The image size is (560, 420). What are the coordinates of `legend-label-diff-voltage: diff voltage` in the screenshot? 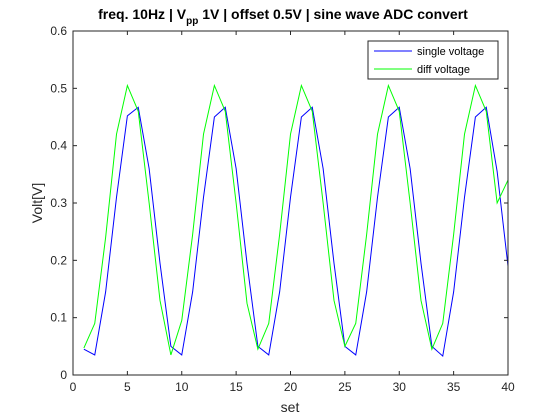 It's located at (443, 70).